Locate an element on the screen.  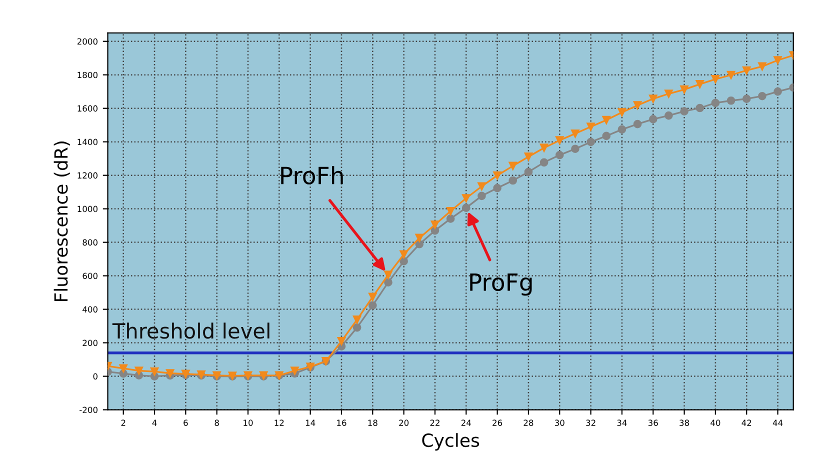
x-tick-label: 20 is located at coordinates (404, 423).